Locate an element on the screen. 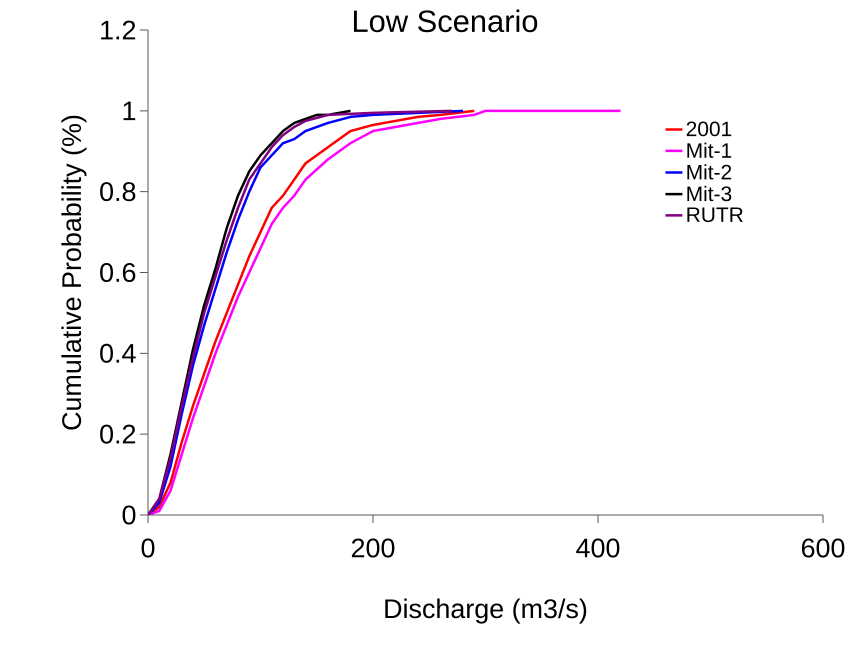  legend-label: RUTR is located at coordinates (715, 214).